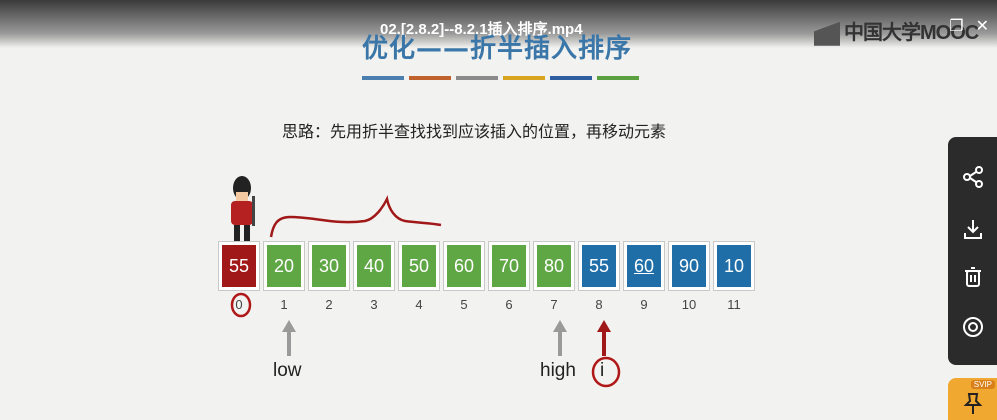 The width and height of the screenshot is (997, 420). What do you see at coordinates (481, 29) in the screenshot?
I see `video-title: 02.[2.8.2]--8.2.1插入排序.mp4` at bounding box center [481, 29].